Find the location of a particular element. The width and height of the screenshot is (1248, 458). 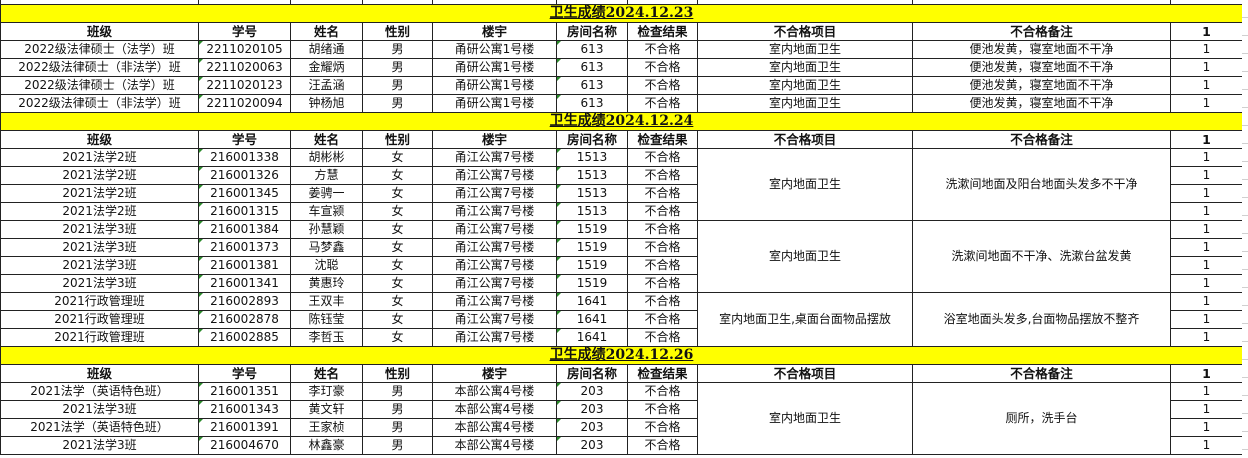

name-cell: 胡绪通 is located at coordinates (326, 49).